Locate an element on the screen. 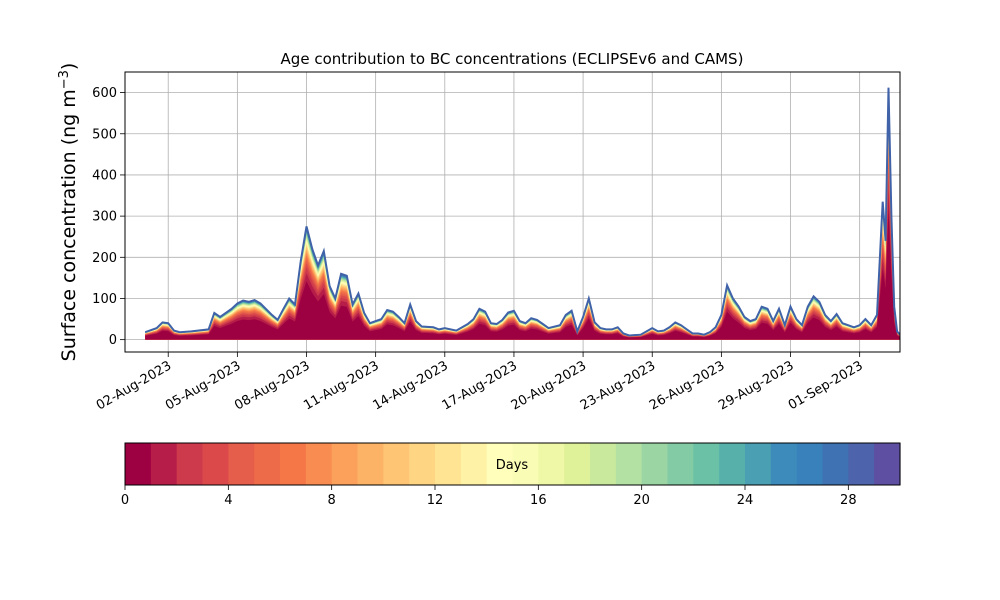 Image resolution: width=1000 pixels, height=600 pixels. colorbar-frame is located at coordinates (512, 464).